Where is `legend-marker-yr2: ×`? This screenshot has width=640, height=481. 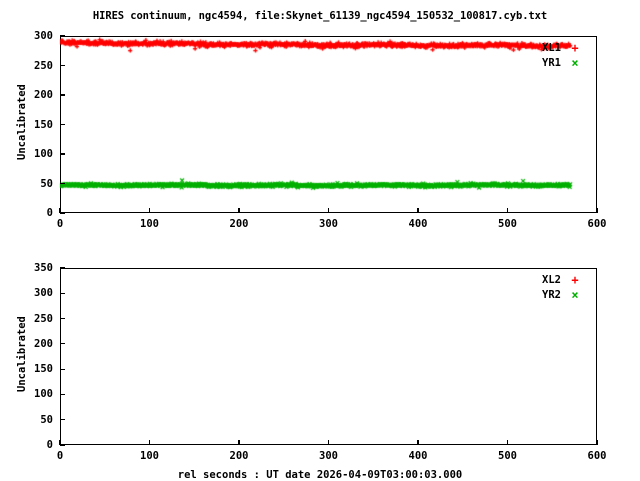
legend-marker-yr2: × is located at coordinates (575, 295).